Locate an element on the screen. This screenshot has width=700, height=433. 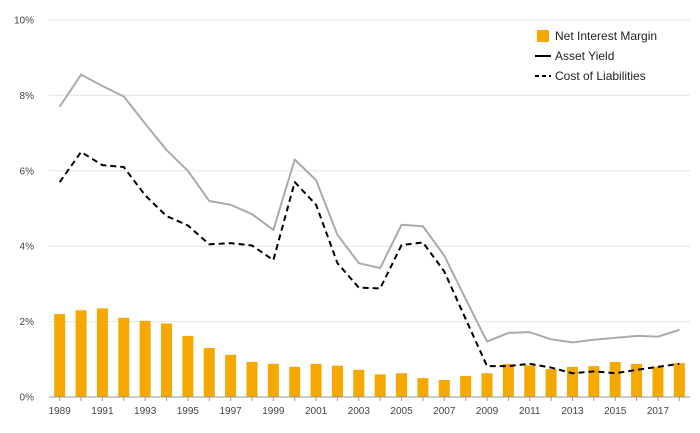
x-tick-label: 1989 is located at coordinates (60, 411).